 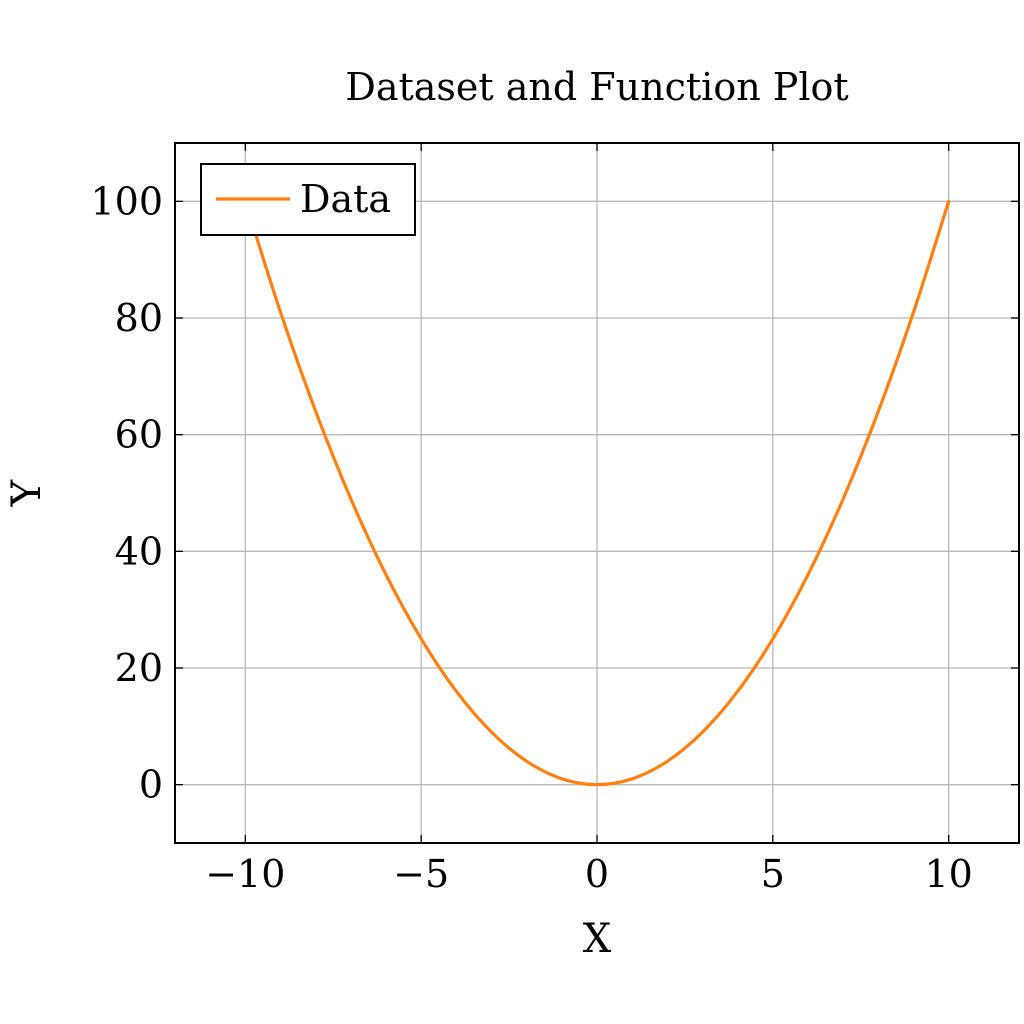 What do you see at coordinates (126, 492) in the screenshot?
I see `y-tick-labels: 0 20 40 60 80 100` at bounding box center [126, 492].